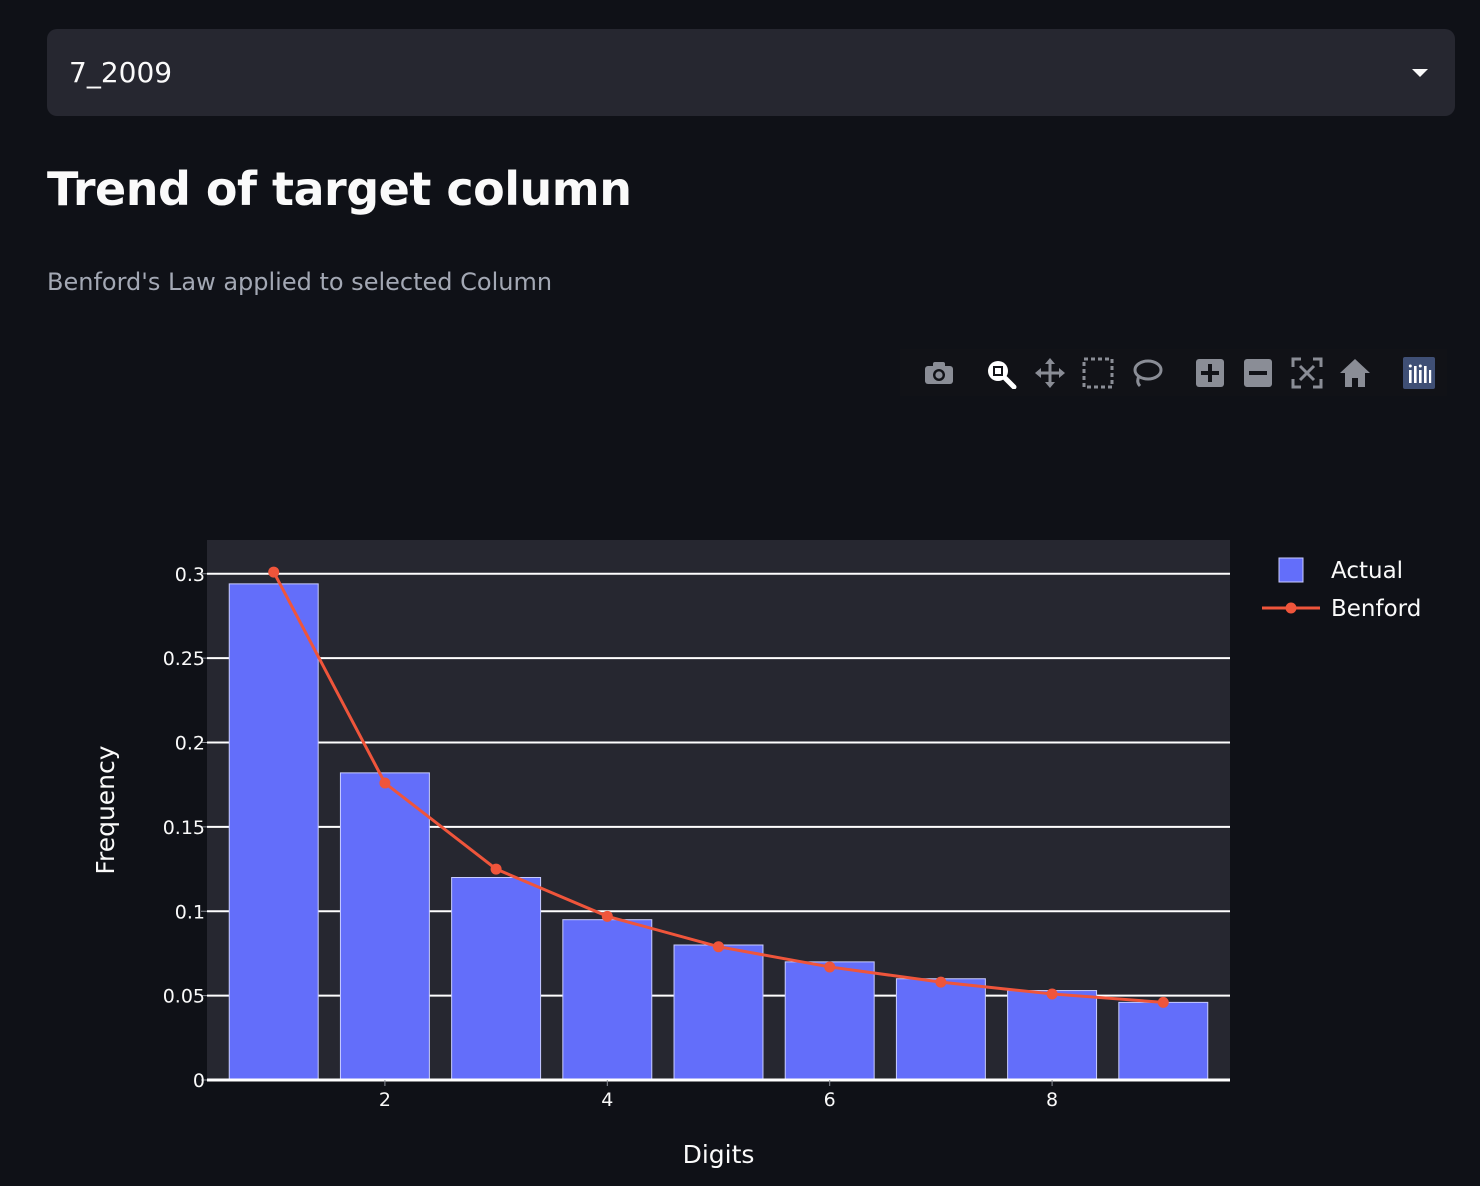  What do you see at coordinates (1341, 589) in the screenshot?
I see `legend: Actual Benford` at bounding box center [1341, 589].